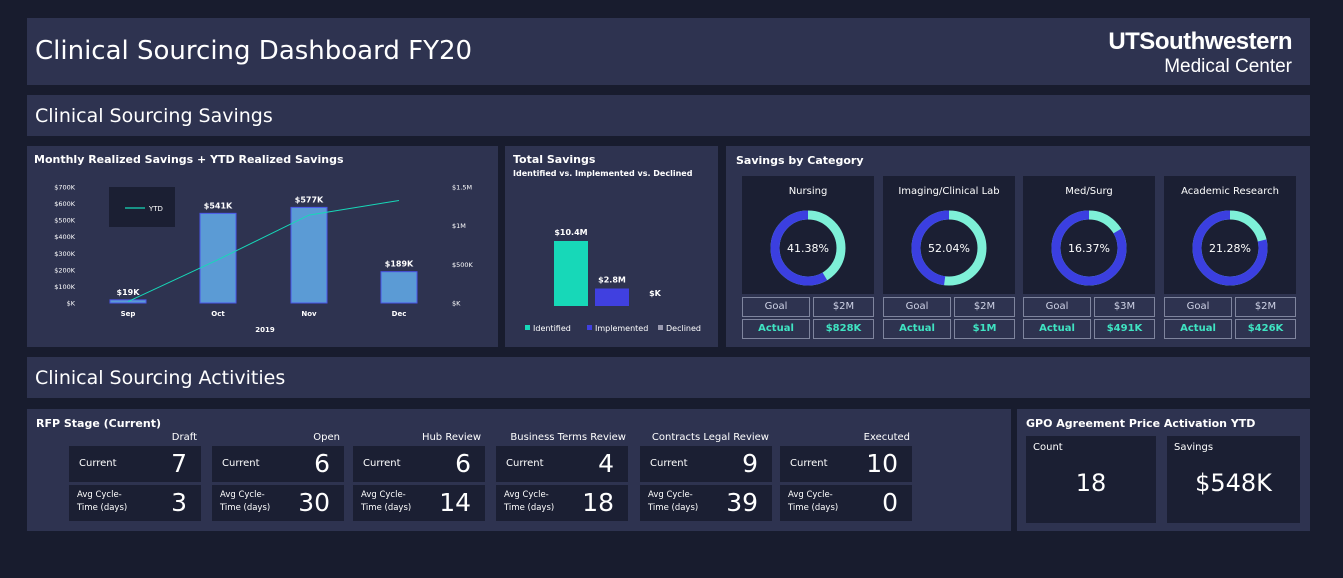  I want to click on donut-percent: 41.38%, so click(808, 248).